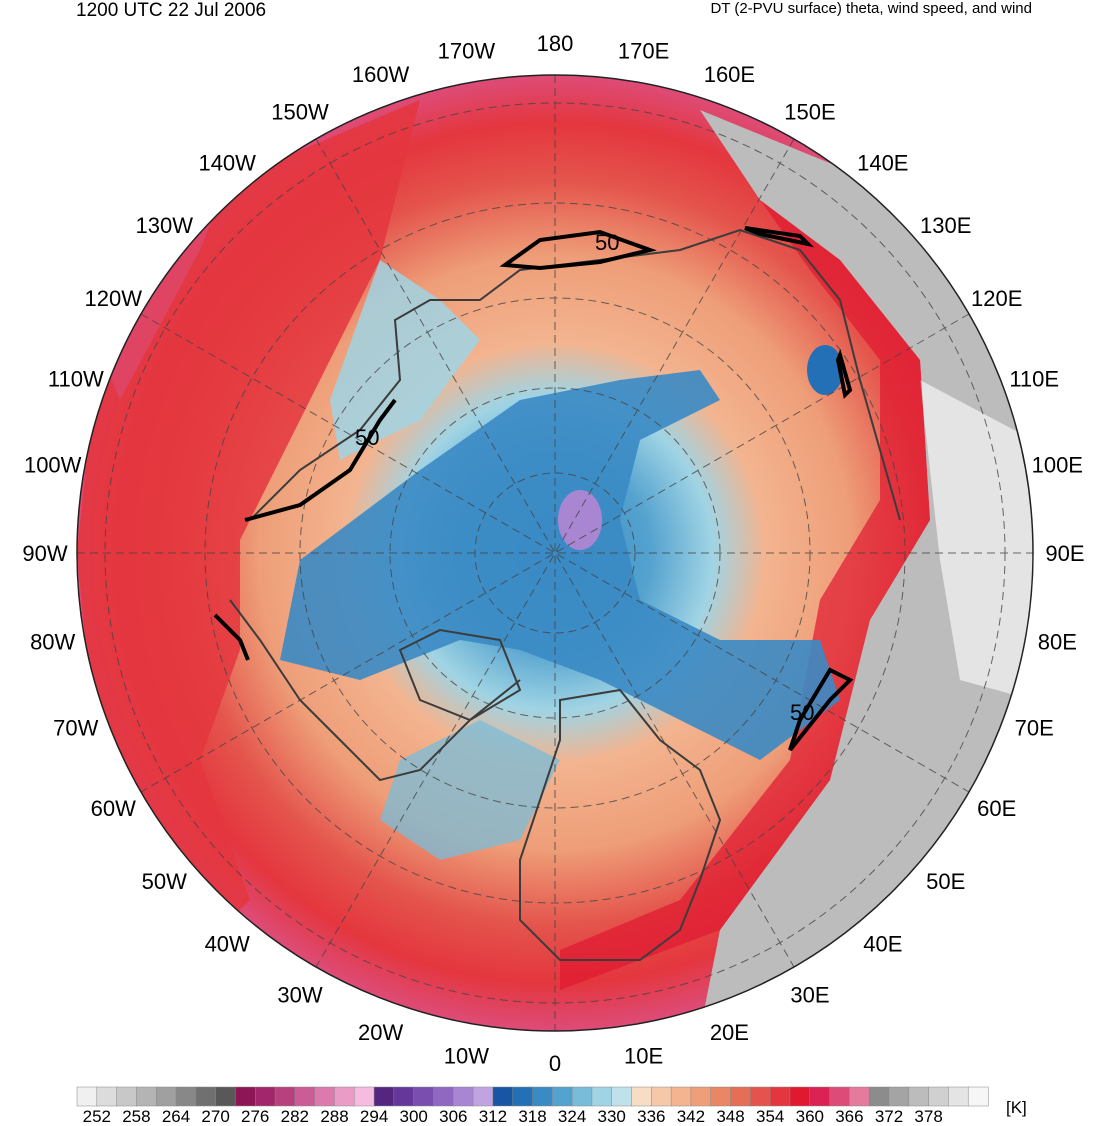 This screenshot has width=1098, height=1126. I want to click on longitude-label: 80E, so click(1057, 642).